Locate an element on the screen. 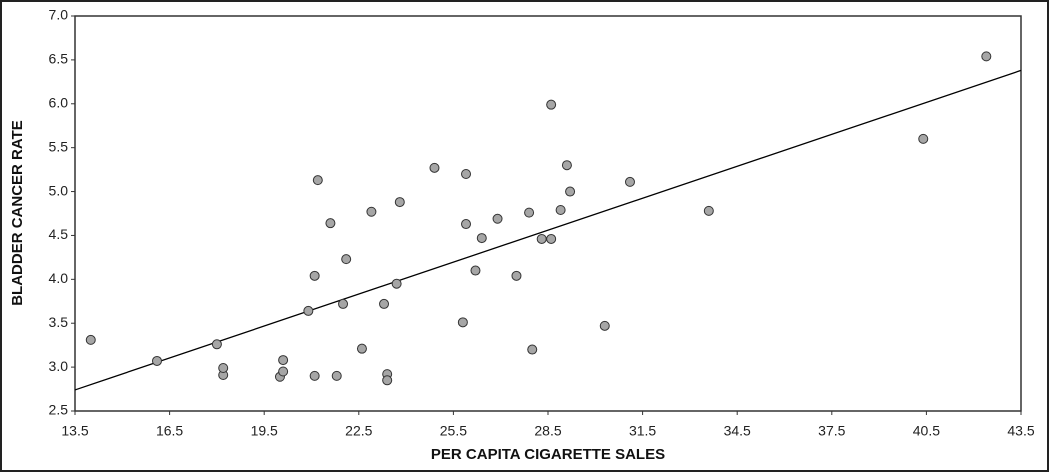  x-tick-label: 19.5 is located at coordinates (264, 431).